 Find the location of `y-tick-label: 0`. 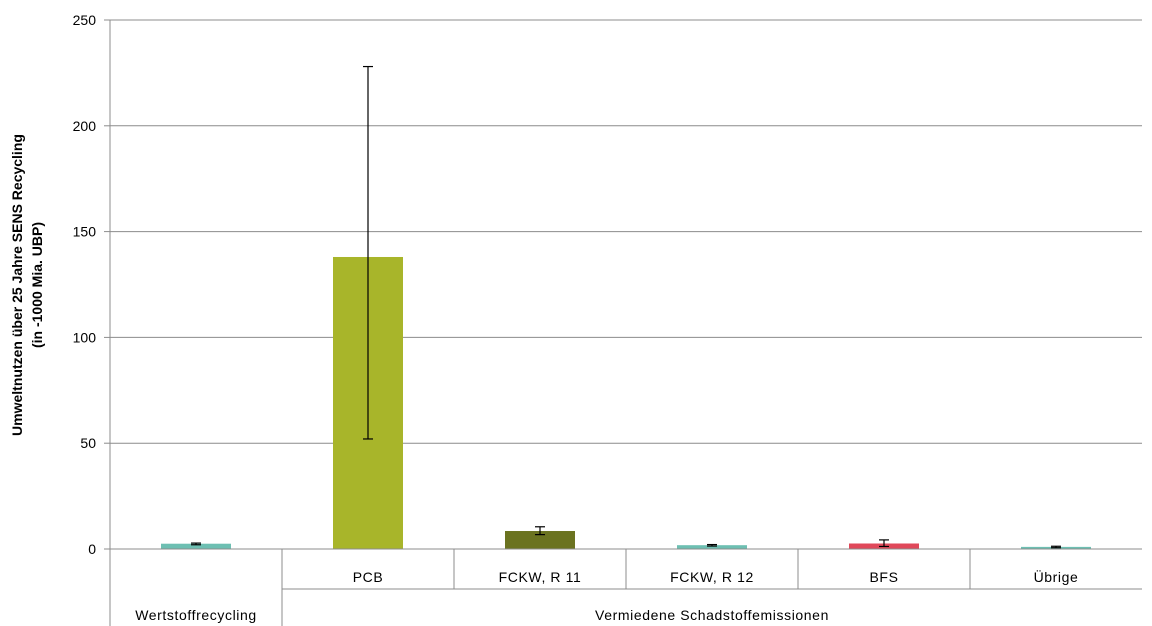

y-tick-label: 0 is located at coordinates (92, 549).